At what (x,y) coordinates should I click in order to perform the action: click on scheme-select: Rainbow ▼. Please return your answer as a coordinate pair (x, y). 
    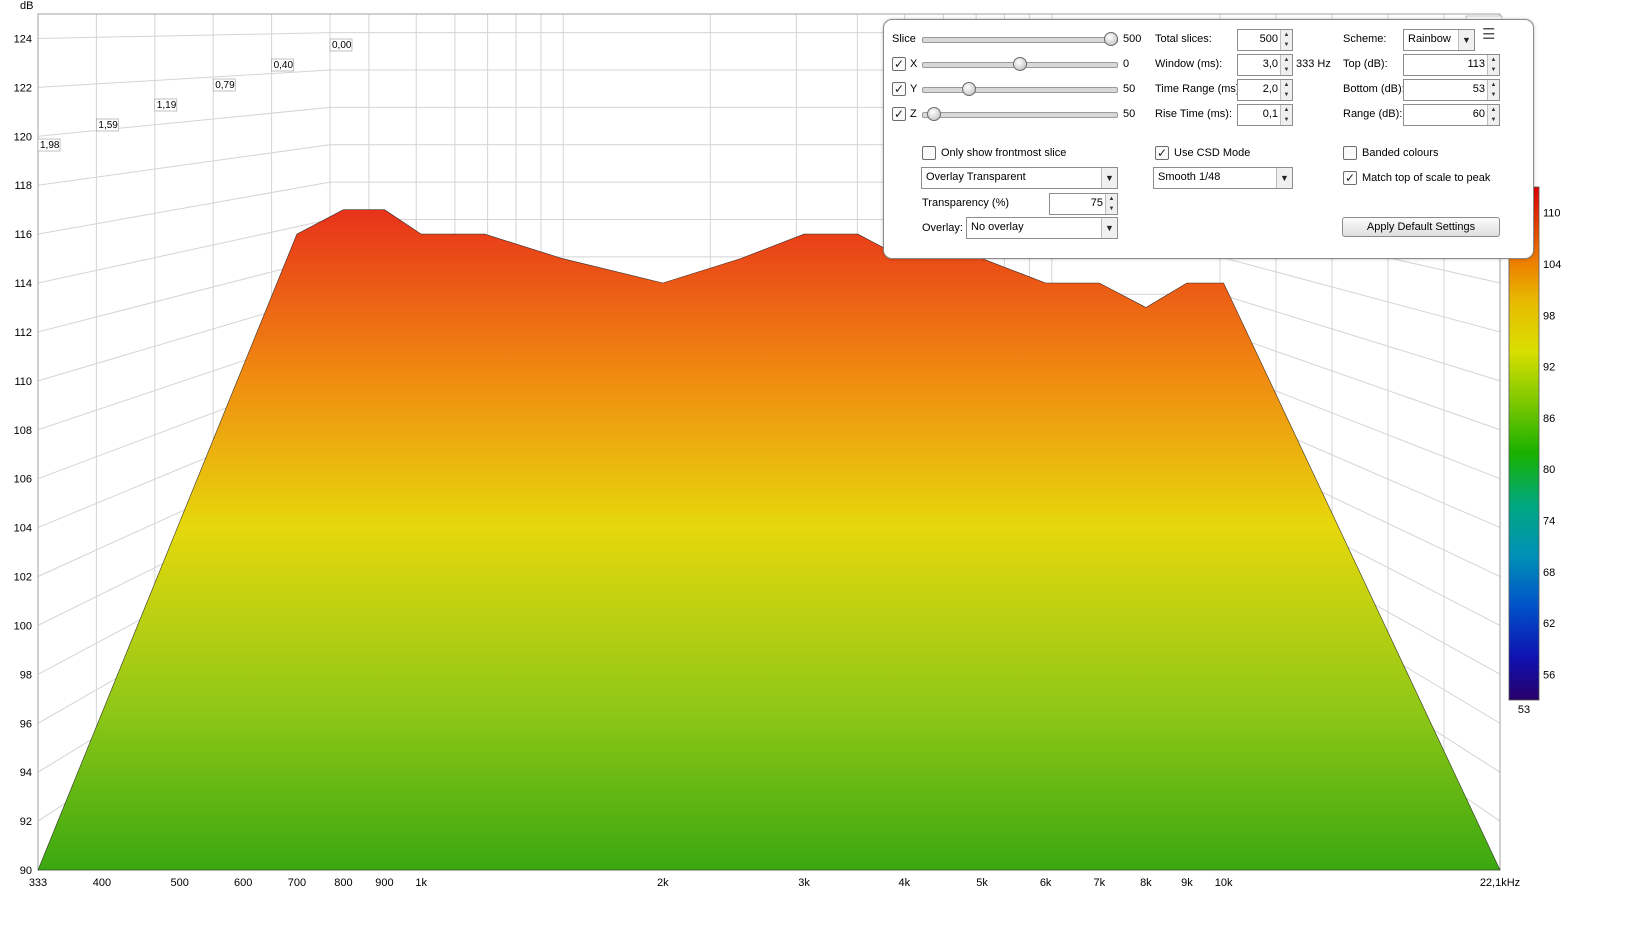
    Looking at the image, I should click on (1439, 40).